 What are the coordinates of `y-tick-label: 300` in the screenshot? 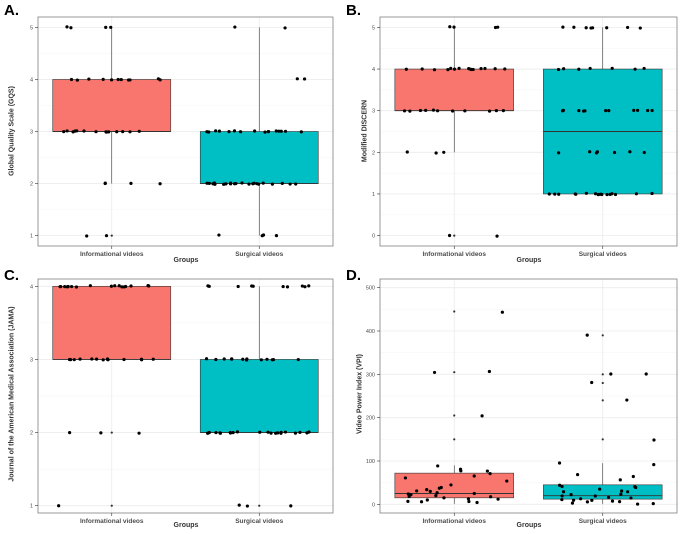 It's located at (370, 375).